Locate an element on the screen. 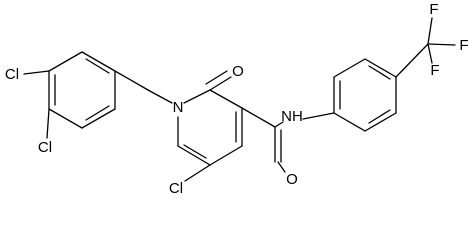 This screenshot has height=240, width=474. atom-label: NH is located at coordinates (292, 116).